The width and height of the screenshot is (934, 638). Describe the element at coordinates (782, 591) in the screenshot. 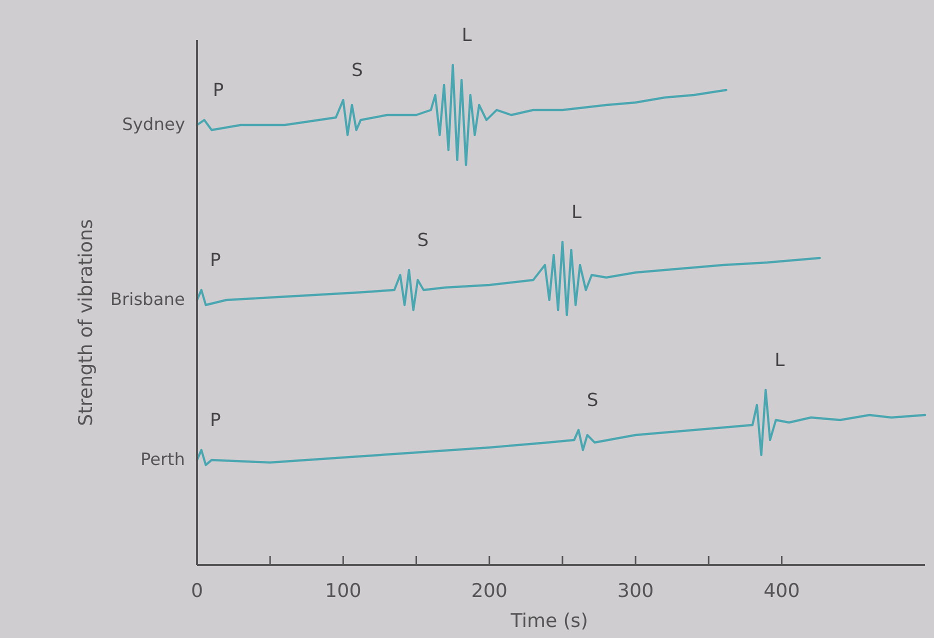

I see `x-tick-label: 400` at that location.